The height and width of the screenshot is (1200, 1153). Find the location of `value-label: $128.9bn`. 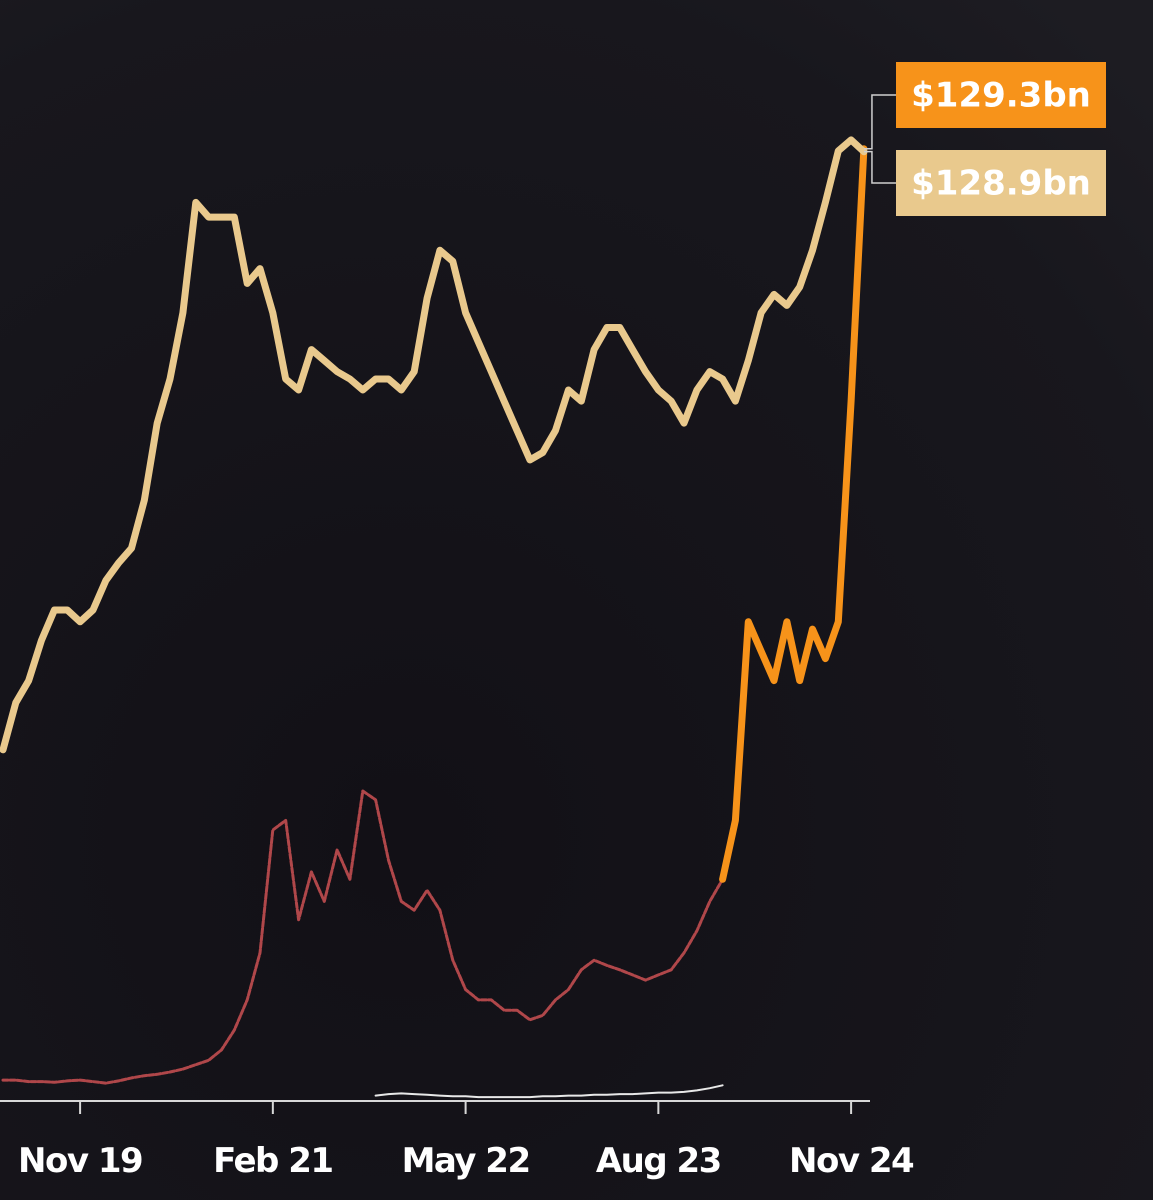

value-label: $128.9bn is located at coordinates (1001, 184).